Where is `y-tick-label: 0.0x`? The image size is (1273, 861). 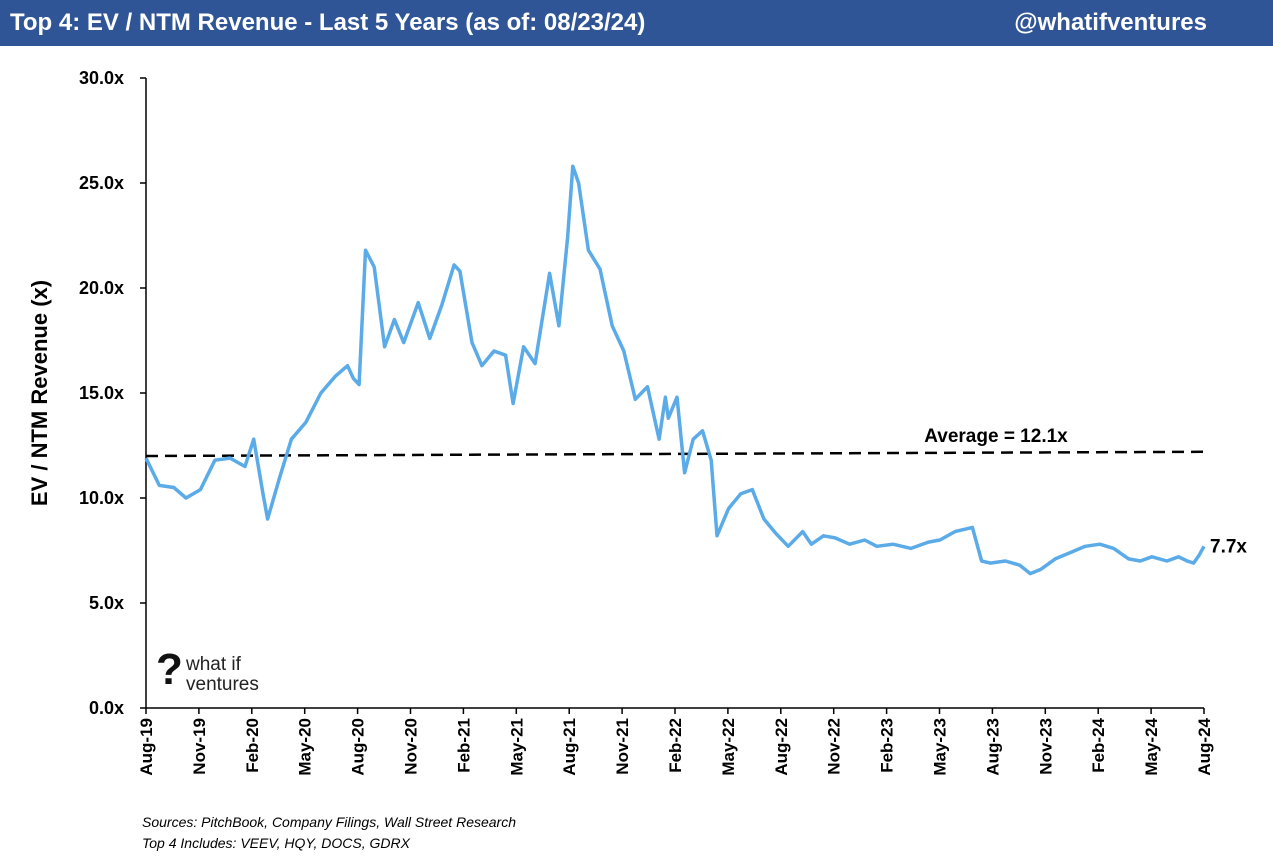
y-tick-label: 0.0x is located at coordinates (106, 708).